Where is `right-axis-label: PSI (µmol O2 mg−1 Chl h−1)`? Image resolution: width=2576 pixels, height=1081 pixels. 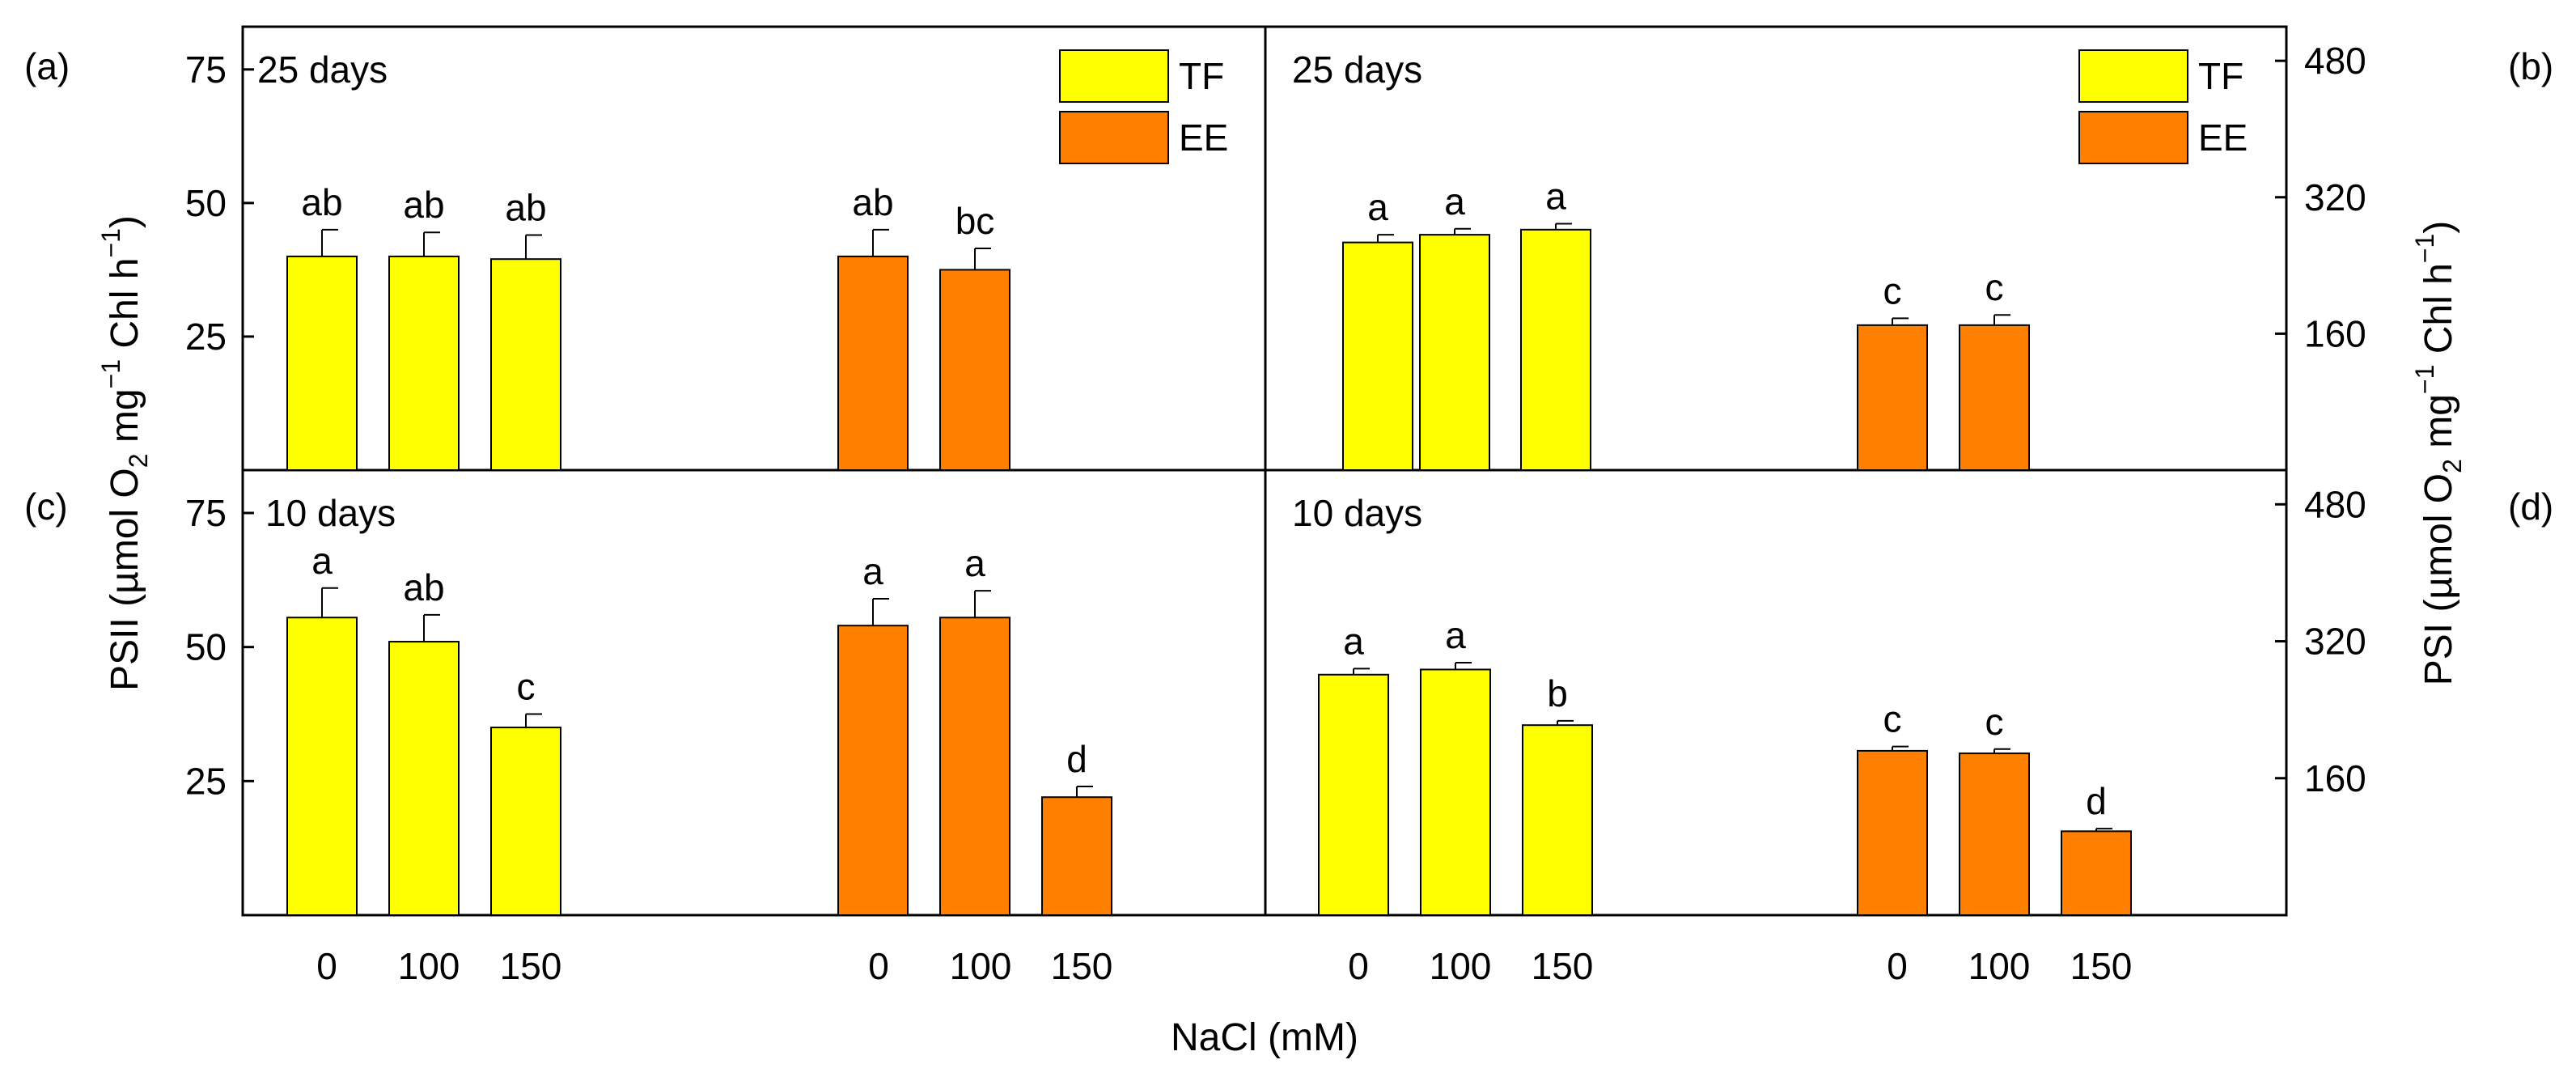
right-axis-label: PSI (µmol O2 mg−1 Chl h−1) is located at coordinates (2438, 454).